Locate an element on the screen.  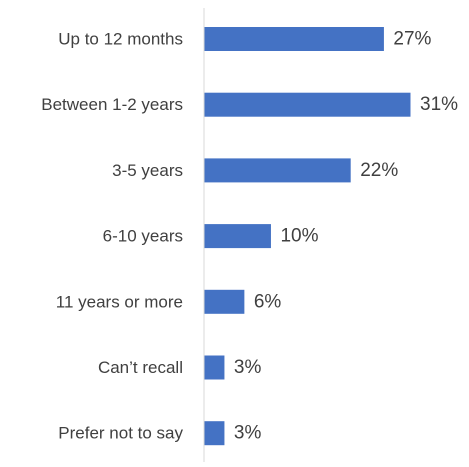
category-label: 11 years or more is located at coordinates (119, 301).